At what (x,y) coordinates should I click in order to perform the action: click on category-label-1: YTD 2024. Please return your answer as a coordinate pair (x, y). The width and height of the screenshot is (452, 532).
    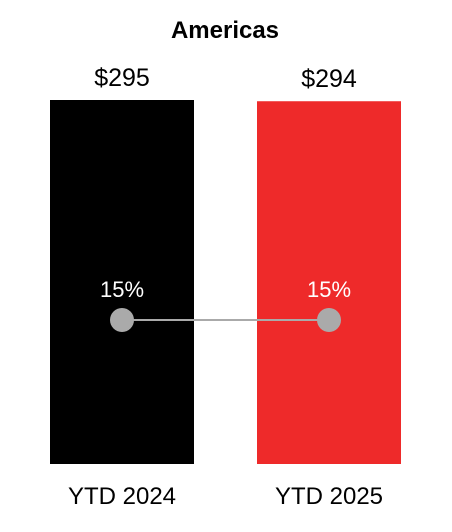
    Looking at the image, I should click on (122, 496).